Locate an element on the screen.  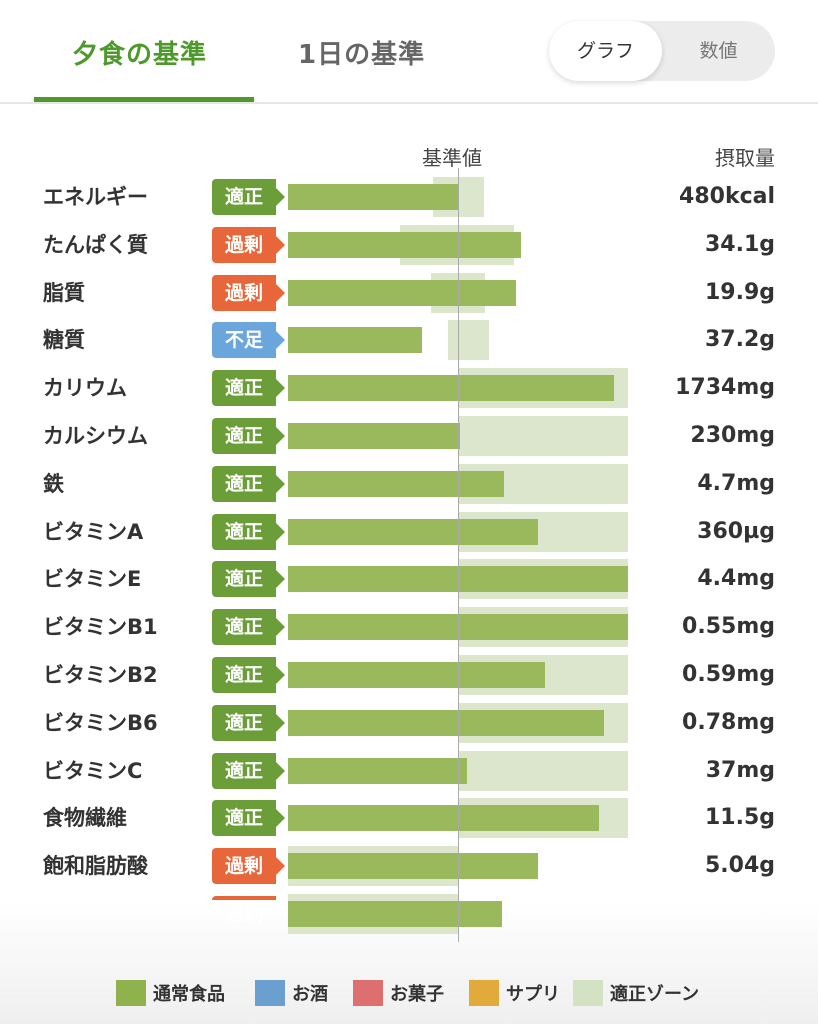
nutrient-row: カリウム 適正 1734mg is located at coordinates (409, 388).